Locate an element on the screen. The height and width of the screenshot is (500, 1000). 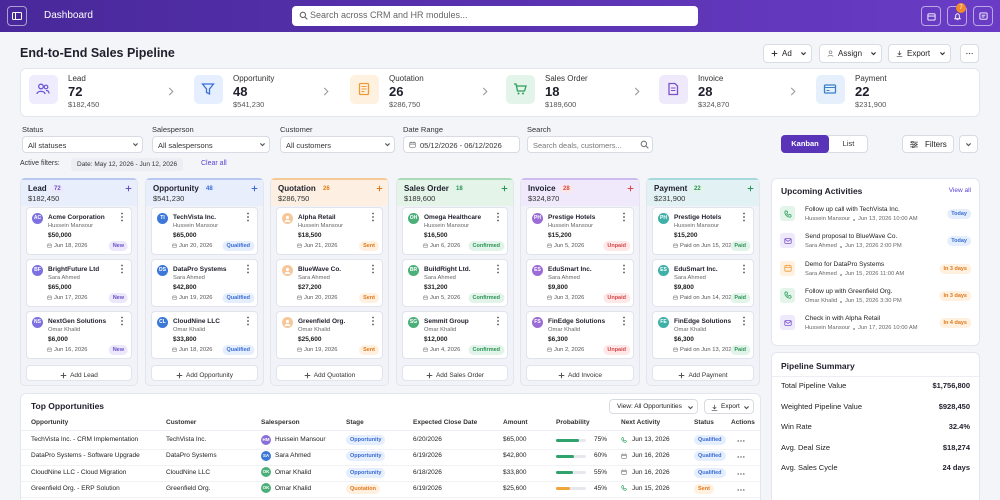
stage-icon is located at coordinates (43, 89).